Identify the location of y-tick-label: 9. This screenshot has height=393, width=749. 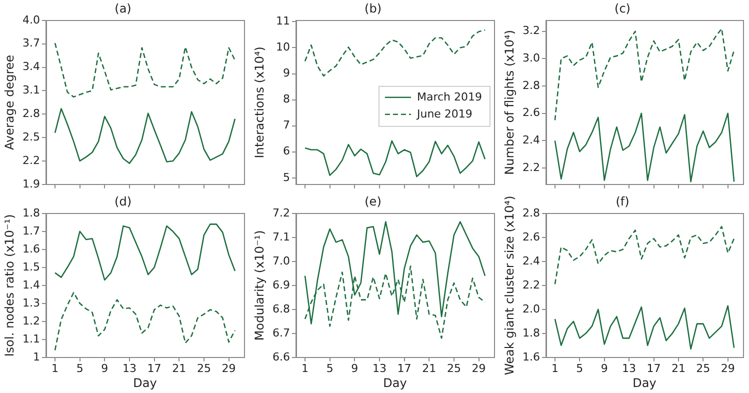
(286, 73).